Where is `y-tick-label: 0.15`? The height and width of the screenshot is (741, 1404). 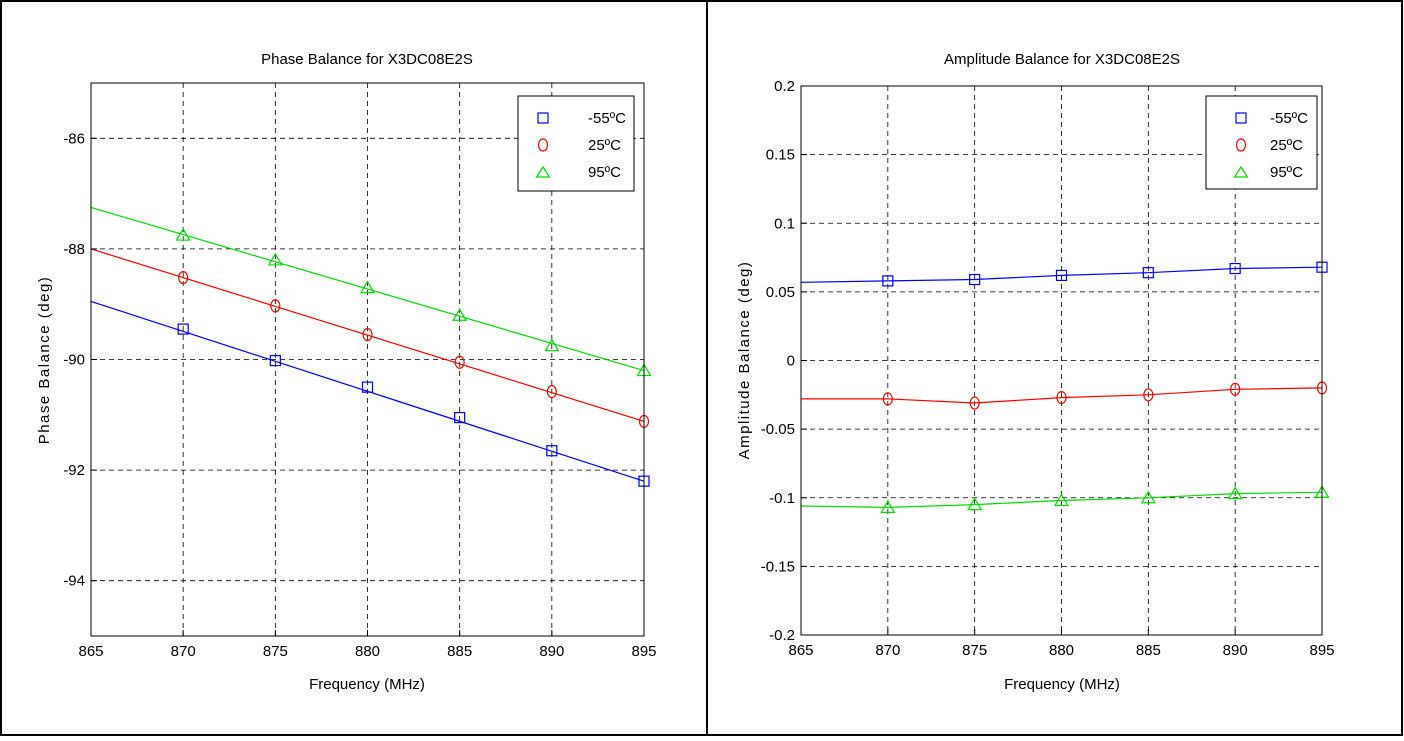
y-tick-label: 0.15 is located at coordinates (780, 155).